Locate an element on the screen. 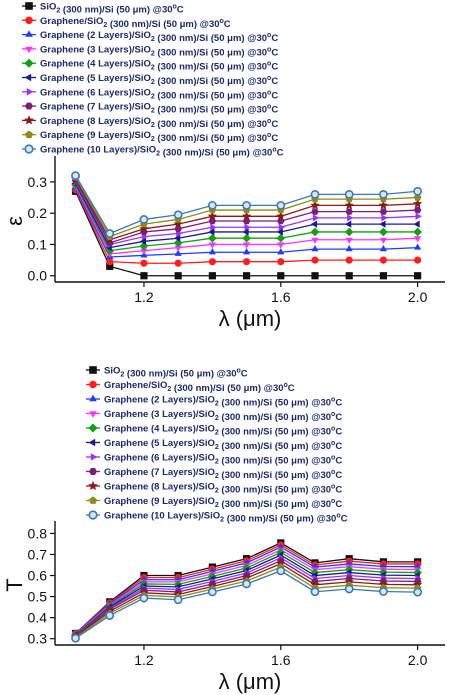 Image resolution: width=474 pixels, height=695 pixels. y-tick-label: 0.1 is located at coordinates (38, 244).